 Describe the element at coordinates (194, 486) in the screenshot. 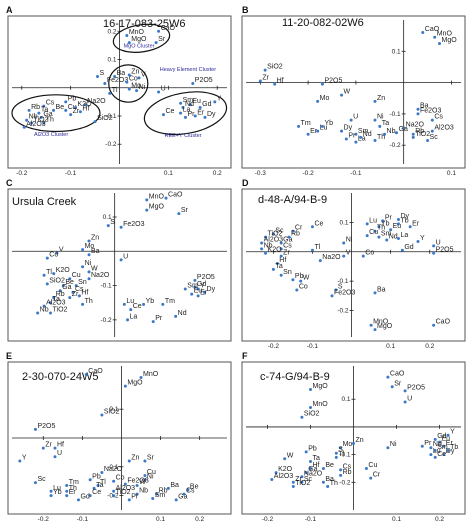

I see `point-label: Be` at that location.